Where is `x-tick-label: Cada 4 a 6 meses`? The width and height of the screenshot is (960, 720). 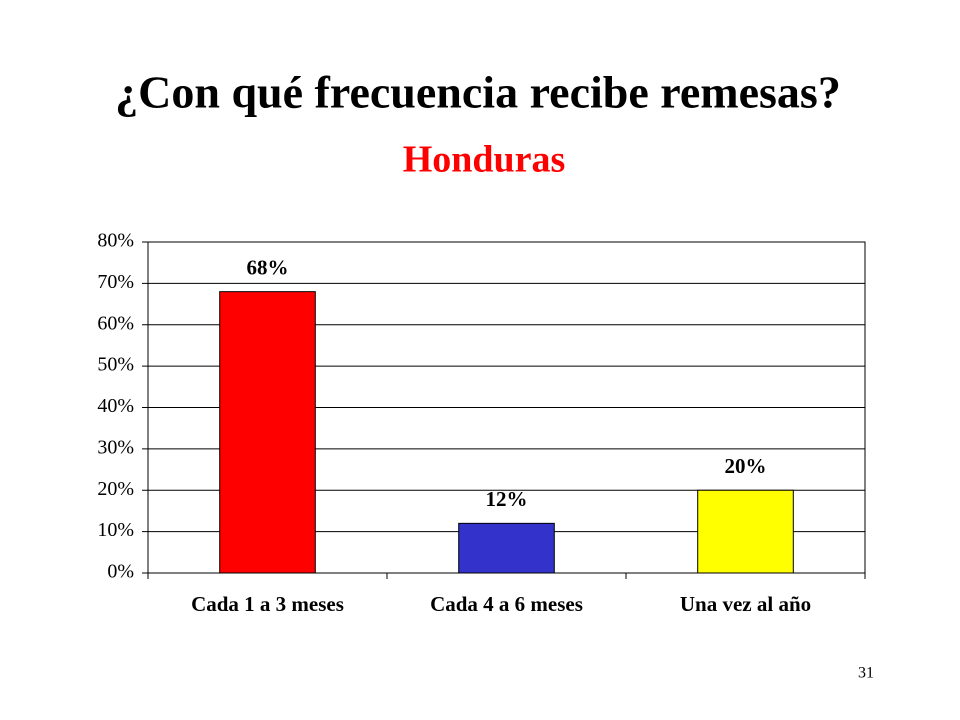
x-tick-label: Cada 4 a 6 meses is located at coordinates (506, 604).